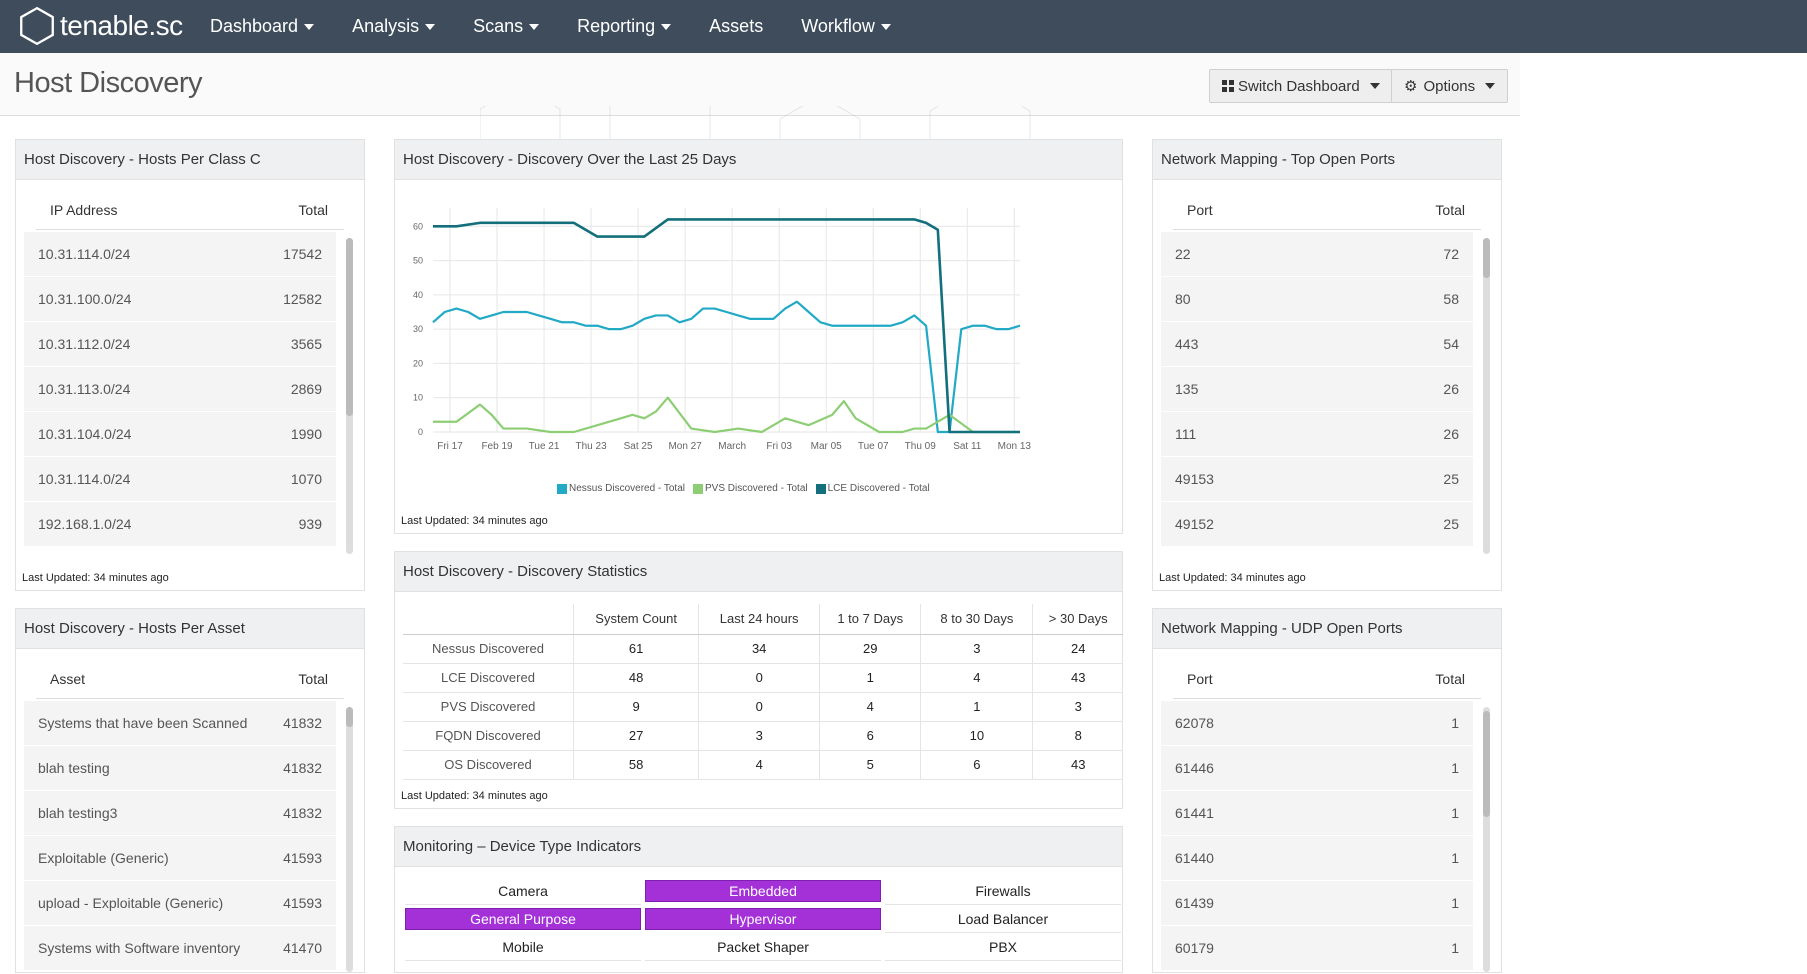  Describe the element at coordinates (763, 707) in the screenshot. I see `stats-row: PVS Discovered 9 0 4 1 3` at that location.